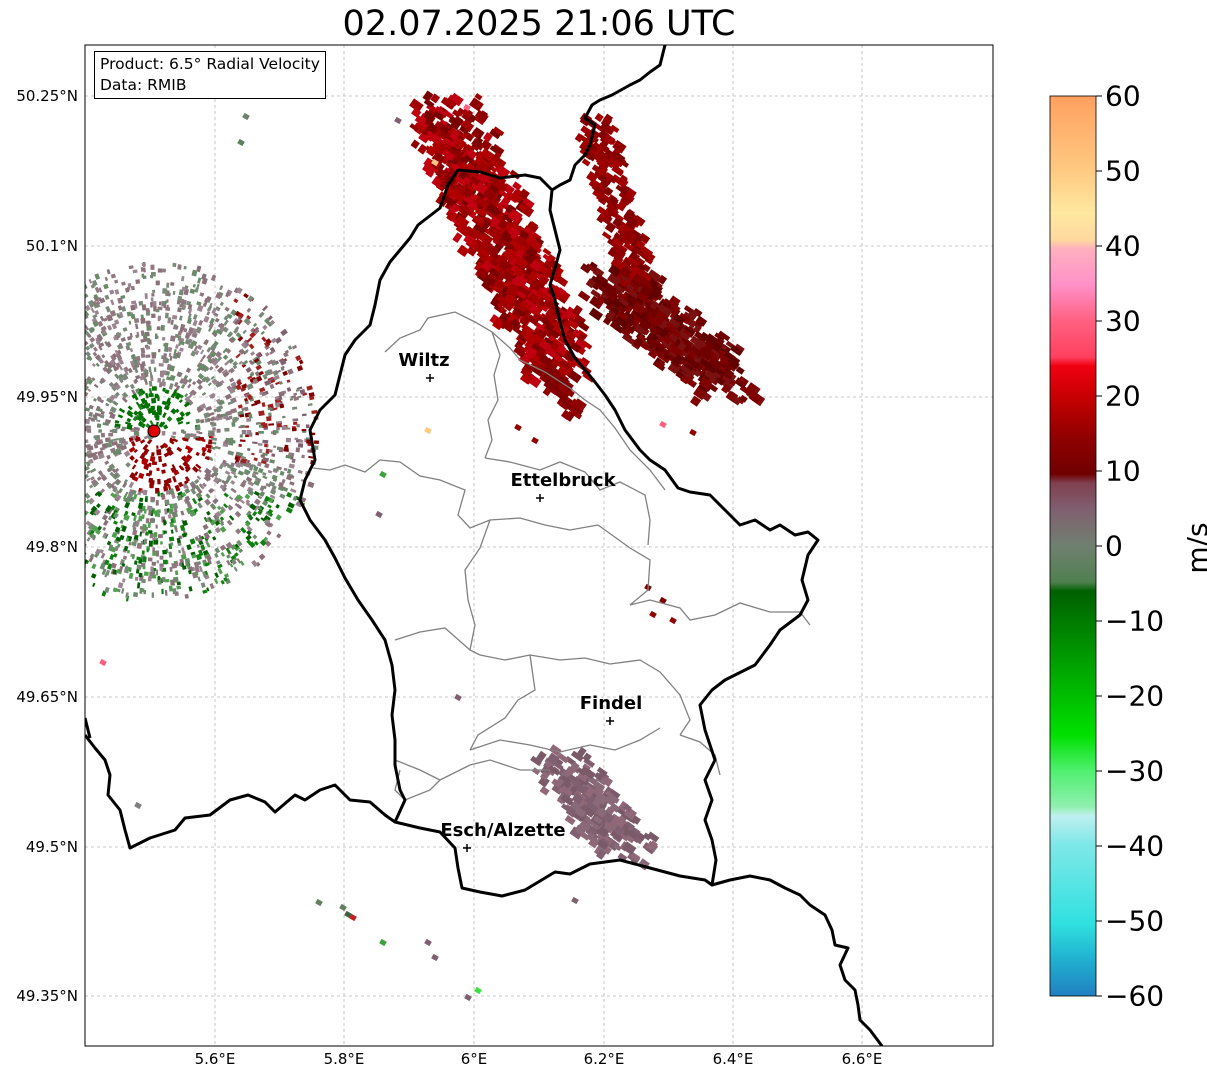 This screenshot has width=1207, height=1081. Describe the element at coordinates (1135, 921) in the screenshot. I see `colorbar-tick-label: −50` at that location.